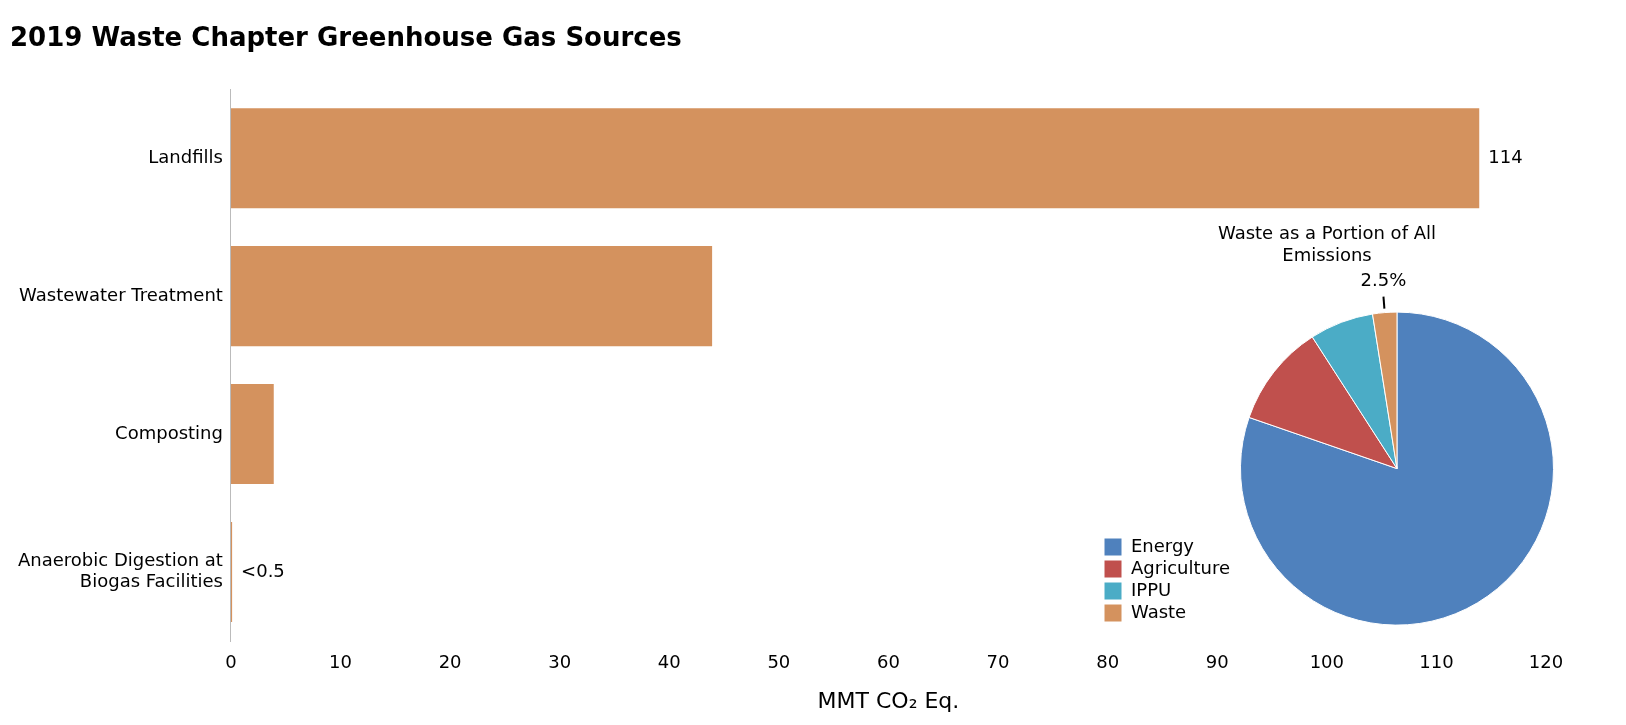 The image size is (1626, 725). Describe the element at coordinates (1151, 589) in the screenshot. I see `legend-label: IPPU` at that location.